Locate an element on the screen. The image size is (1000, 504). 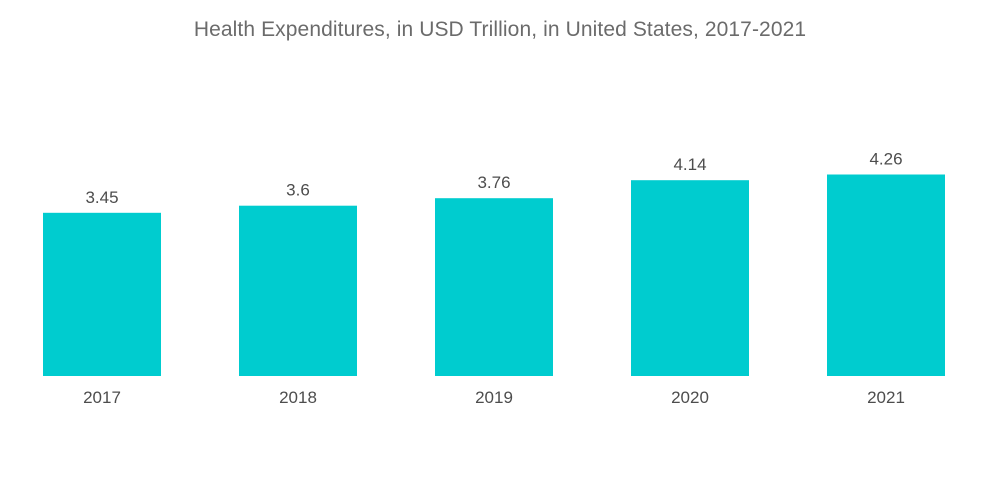
x-tick-label-2019: 2019 is located at coordinates (494, 397).